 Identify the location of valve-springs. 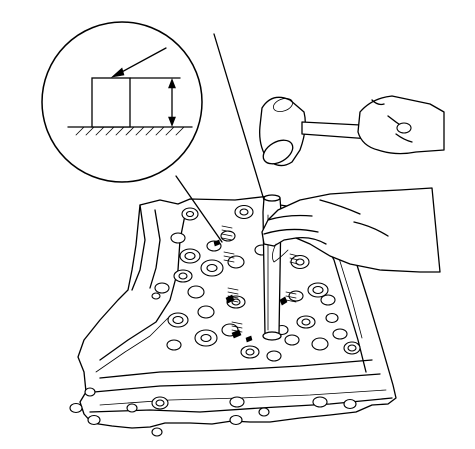
(260, 279).